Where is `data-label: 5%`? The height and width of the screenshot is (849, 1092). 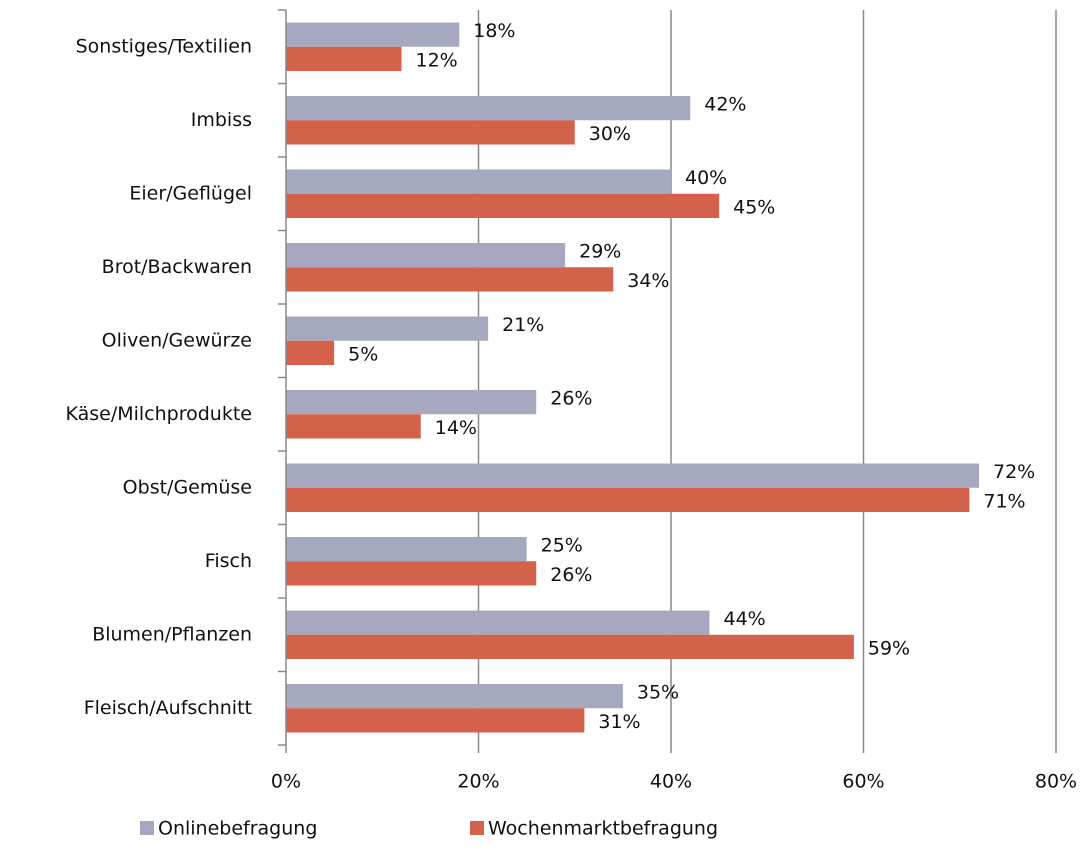
data-label: 5% is located at coordinates (363, 354).